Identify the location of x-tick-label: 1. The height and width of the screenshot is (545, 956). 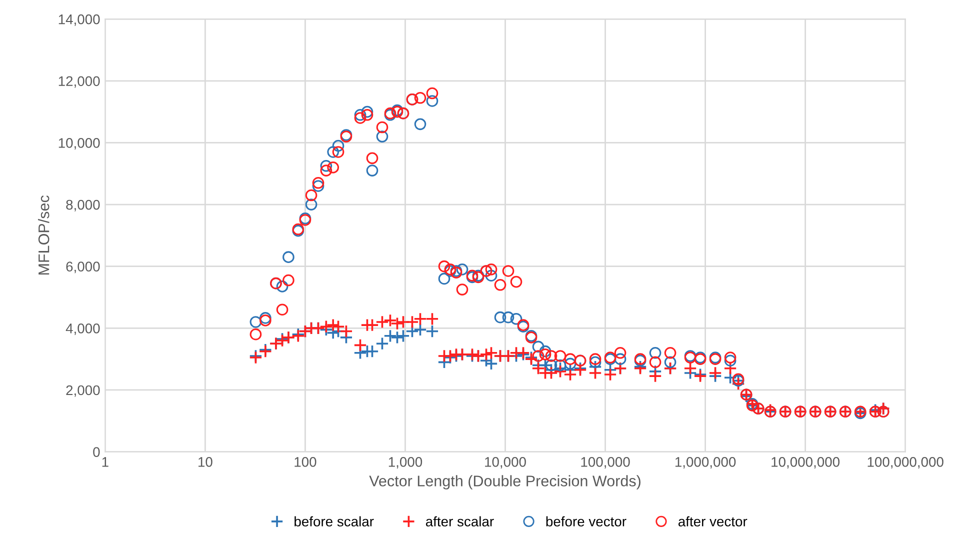
(105, 462).